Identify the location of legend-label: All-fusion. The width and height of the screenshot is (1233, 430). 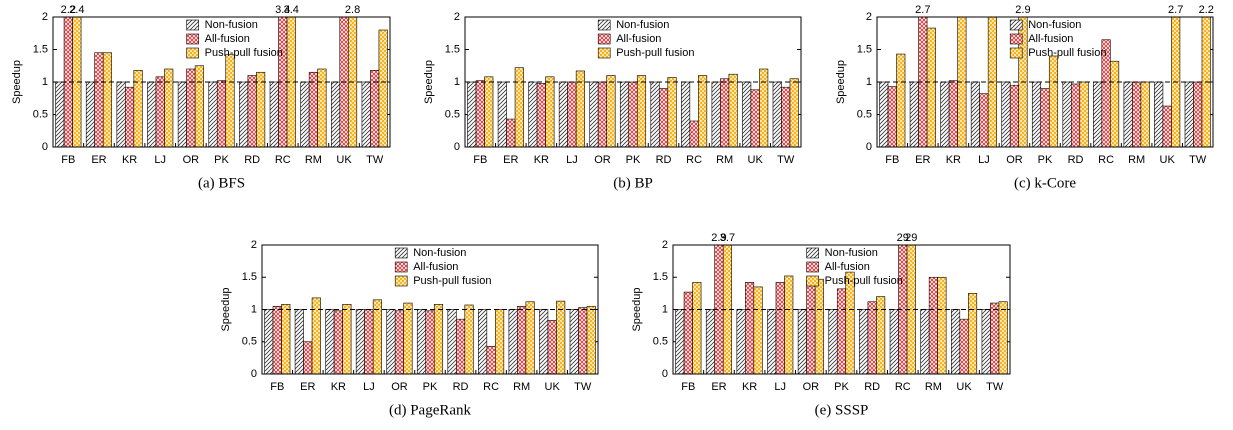
(847, 267).